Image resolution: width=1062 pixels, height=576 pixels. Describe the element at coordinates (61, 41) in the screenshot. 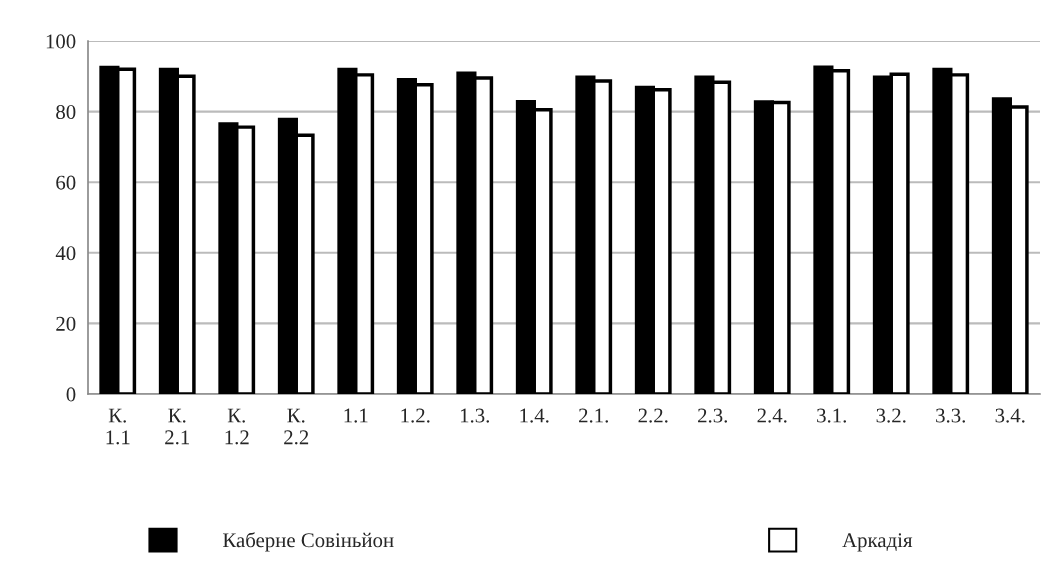

I see `y-tick-label: 100` at that location.